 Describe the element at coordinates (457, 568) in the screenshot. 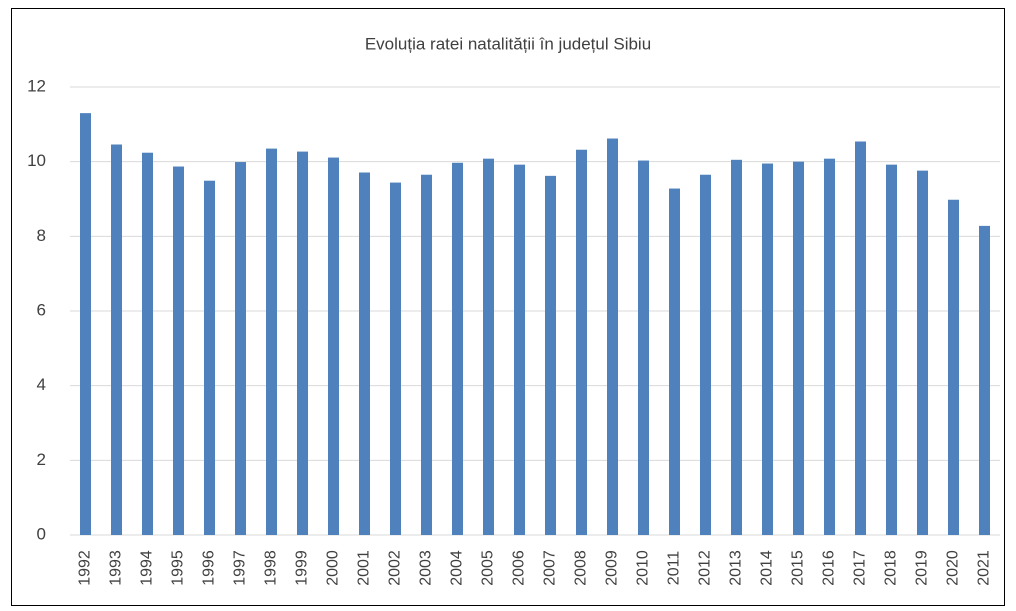

I see `x-tick-label: 2004` at that location.